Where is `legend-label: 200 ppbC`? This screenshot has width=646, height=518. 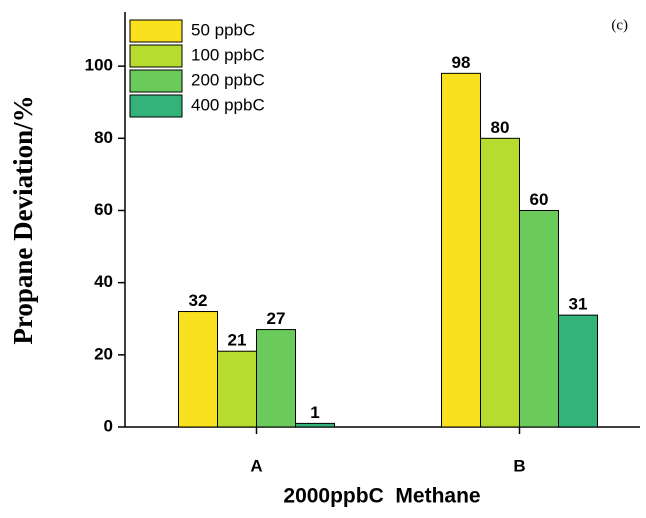
legend-label: 200 ppbC is located at coordinates (228, 79).